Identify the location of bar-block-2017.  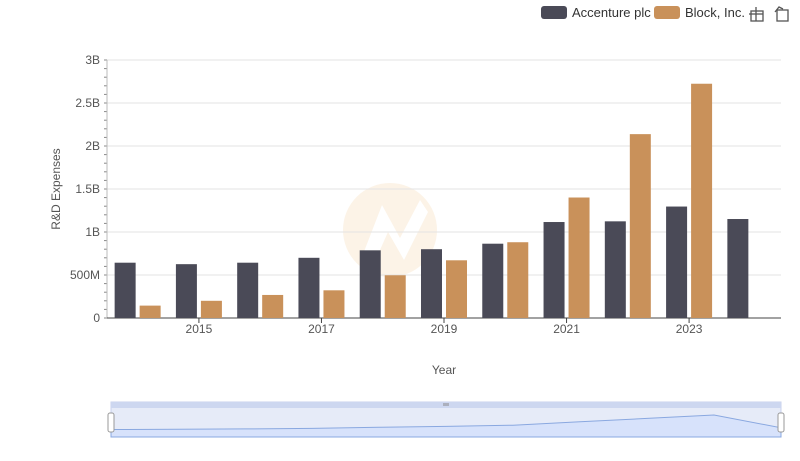
(334, 304).